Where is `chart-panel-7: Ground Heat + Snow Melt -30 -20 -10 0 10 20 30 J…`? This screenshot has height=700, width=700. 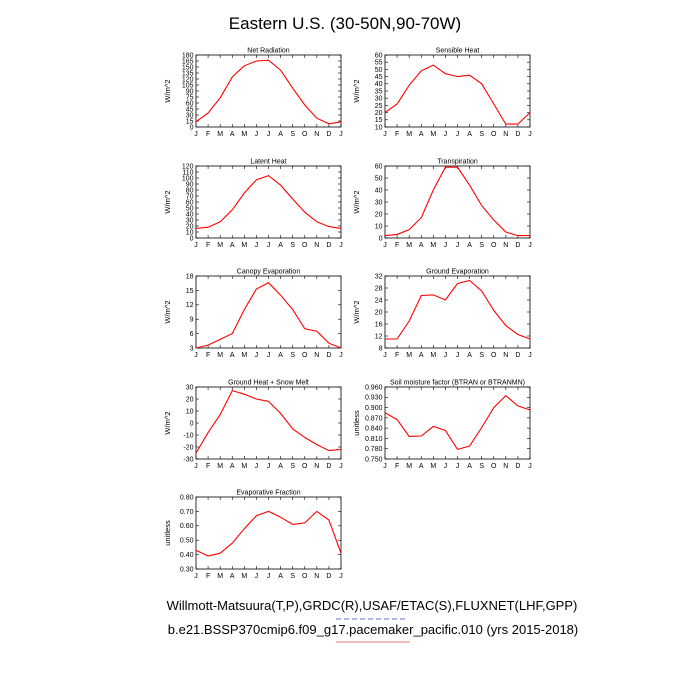
chart-panel-7: Ground Heat + Snow Melt -30 -20 -10 0 10 20 30 J… is located at coordinates (253, 425).